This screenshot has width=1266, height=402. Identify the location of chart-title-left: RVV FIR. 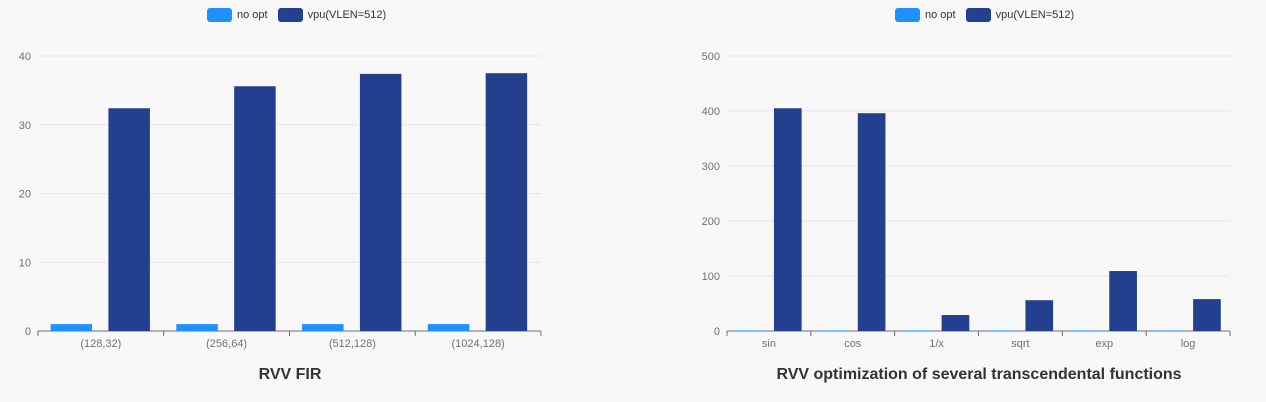
(290, 374).